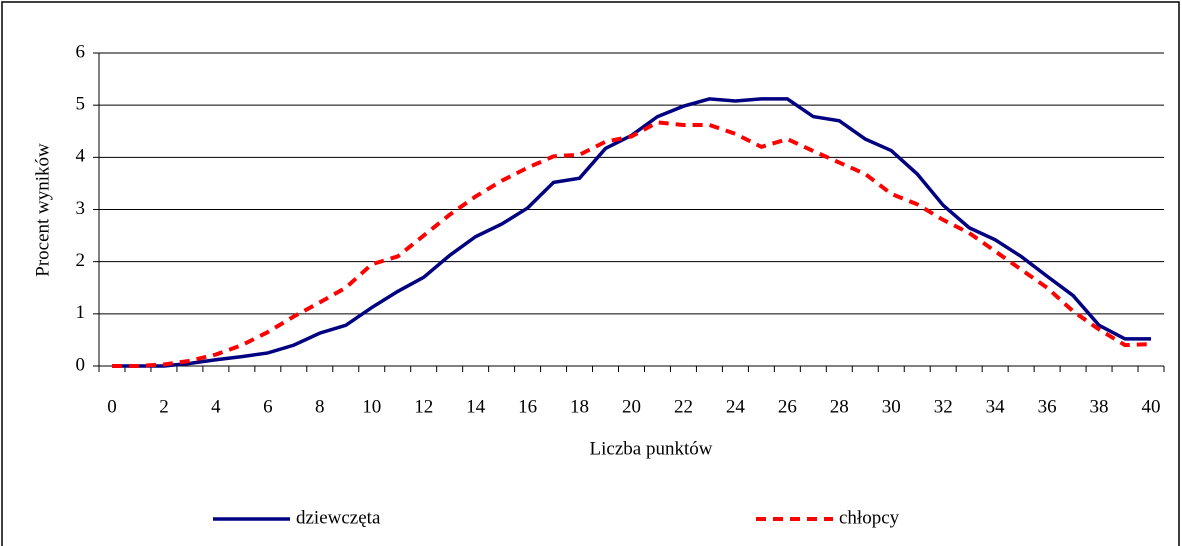 This screenshot has height=546, width=1182. Describe the element at coordinates (81, 364) in the screenshot. I see `y-tick-label: 0` at that location.